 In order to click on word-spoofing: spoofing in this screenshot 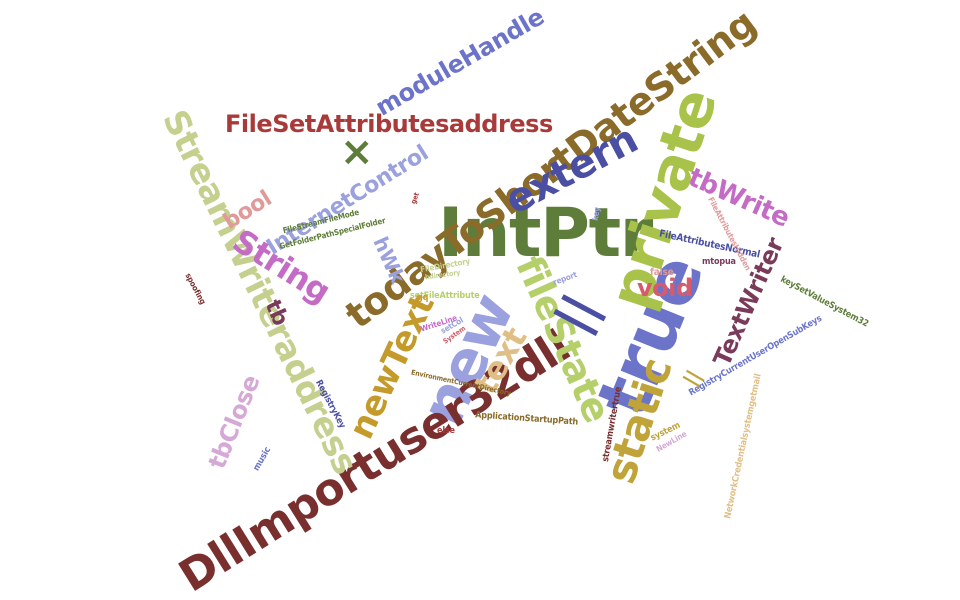, I will do `click(195, 288)`.